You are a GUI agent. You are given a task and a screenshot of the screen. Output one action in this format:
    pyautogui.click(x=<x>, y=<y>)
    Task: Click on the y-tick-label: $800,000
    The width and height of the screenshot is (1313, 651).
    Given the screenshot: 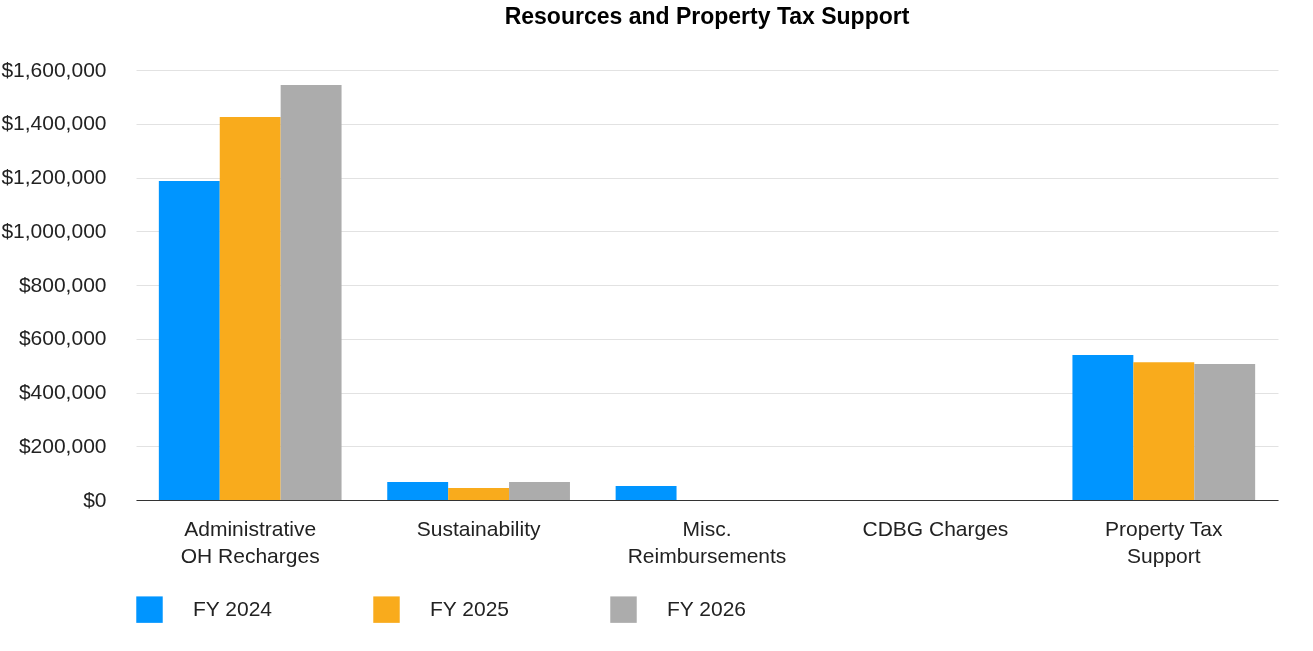 What is the action you would take?
    pyautogui.click(x=62, y=284)
    